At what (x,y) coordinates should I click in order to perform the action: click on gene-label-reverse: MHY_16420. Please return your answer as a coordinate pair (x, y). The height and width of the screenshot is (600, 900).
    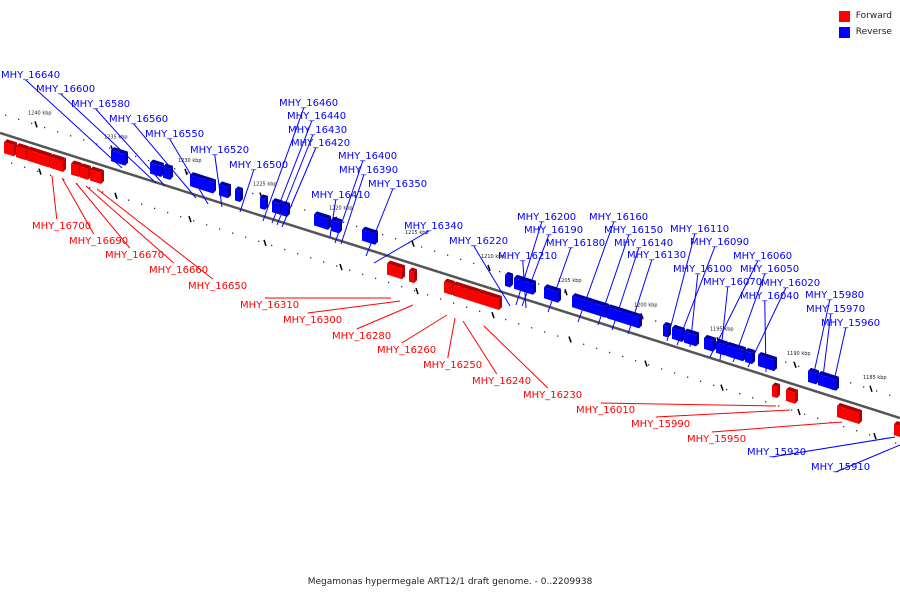
    Looking at the image, I should click on (320, 143).